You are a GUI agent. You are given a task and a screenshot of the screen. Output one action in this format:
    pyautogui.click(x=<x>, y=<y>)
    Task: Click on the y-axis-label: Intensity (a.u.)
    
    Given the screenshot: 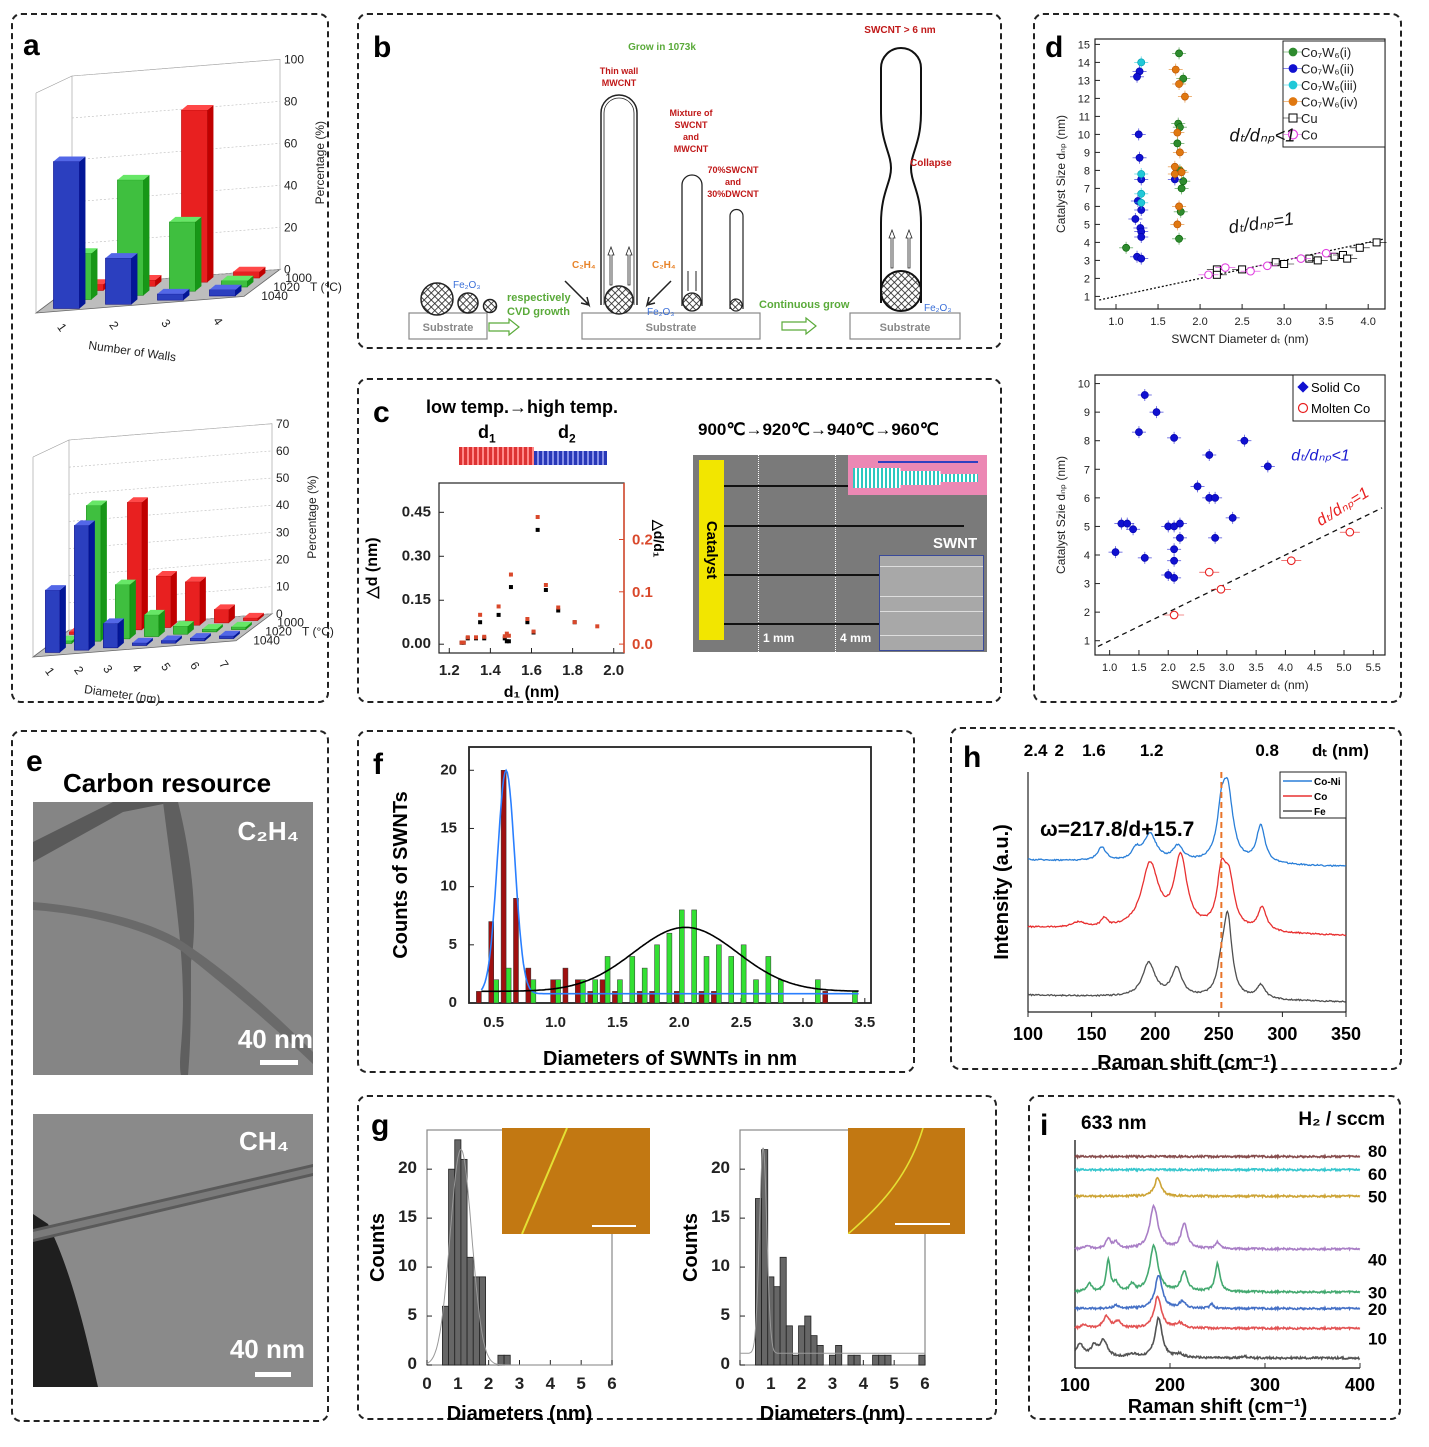 What is the action you would take?
    pyautogui.click(x=1002, y=892)
    